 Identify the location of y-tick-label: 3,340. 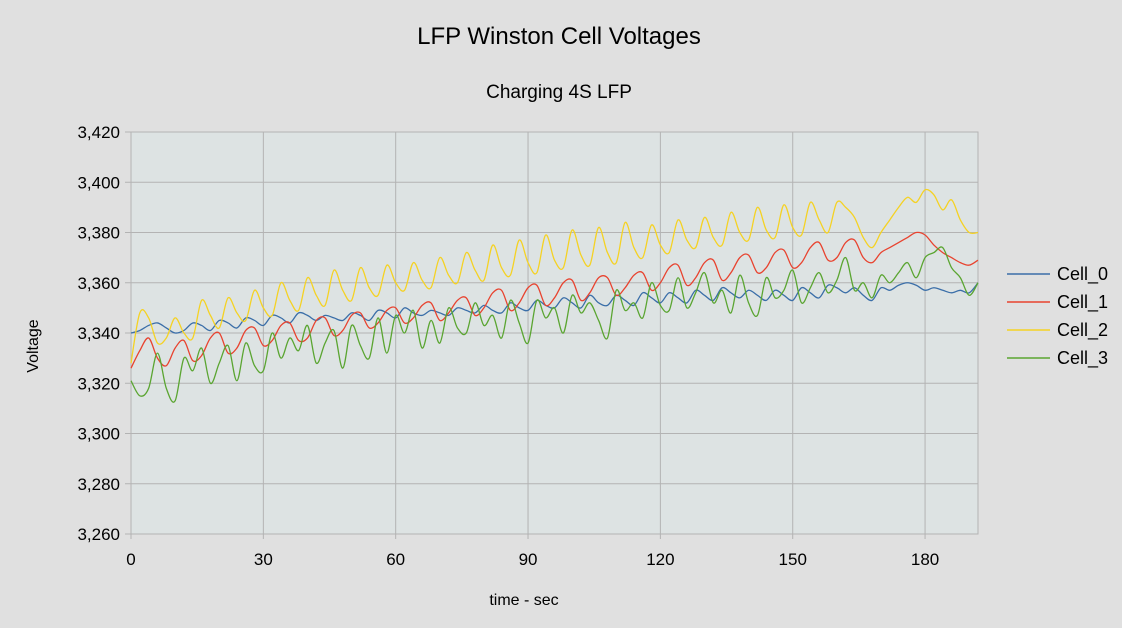
(98, 333).